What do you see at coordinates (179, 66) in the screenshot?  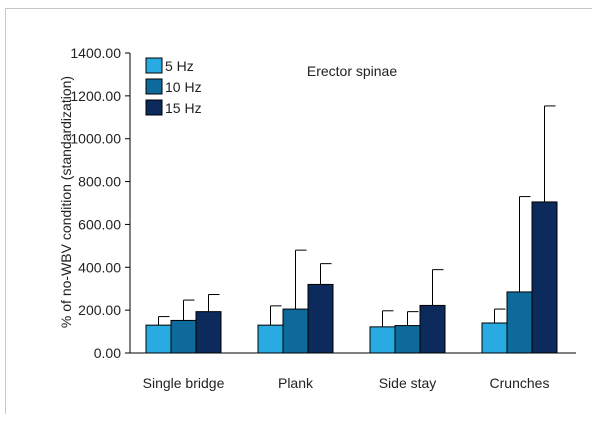 I see `legend-label: 5 Hz` at bounding box center [179, 66].